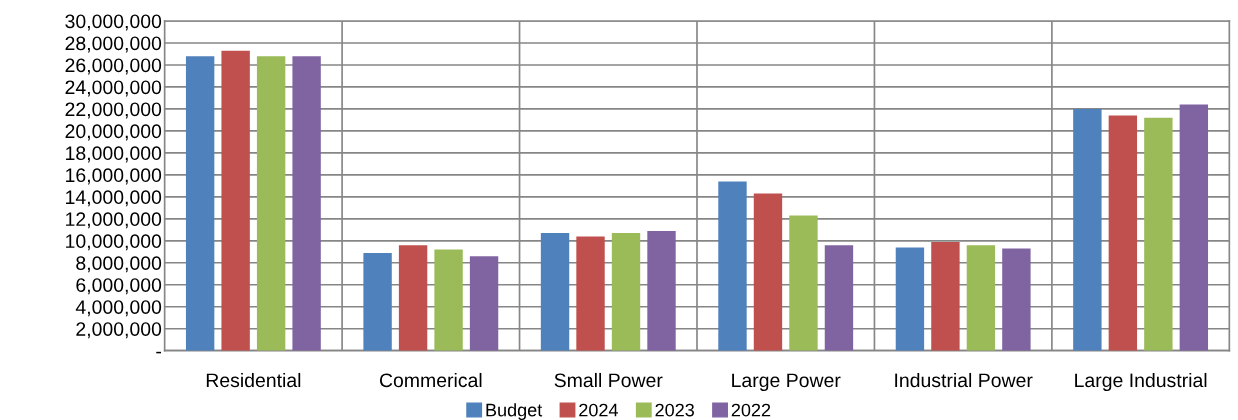 Image resolution: width=1238 pixels, height=420 pixels. I want to click on y-tick-label: 26,000,000, so click(113, 66).